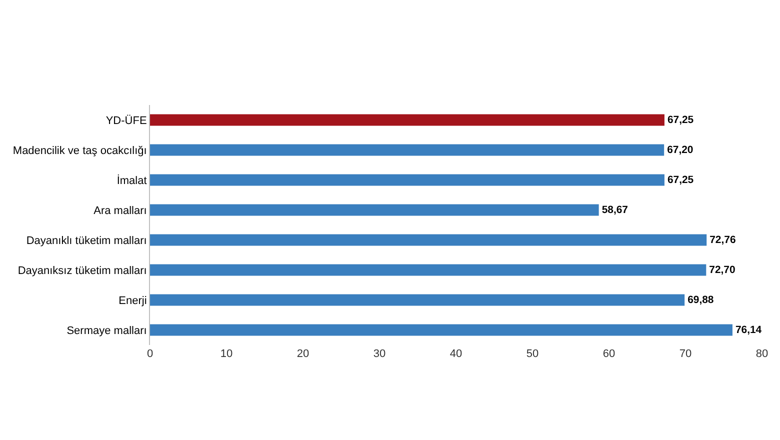 Image resolution: width=780 pixels, height=440 pixels. What do you see at coordinates (120, 210) in the screenshot?
I see `y-tick-label: Ara malları` at bounding box center [120, 210].